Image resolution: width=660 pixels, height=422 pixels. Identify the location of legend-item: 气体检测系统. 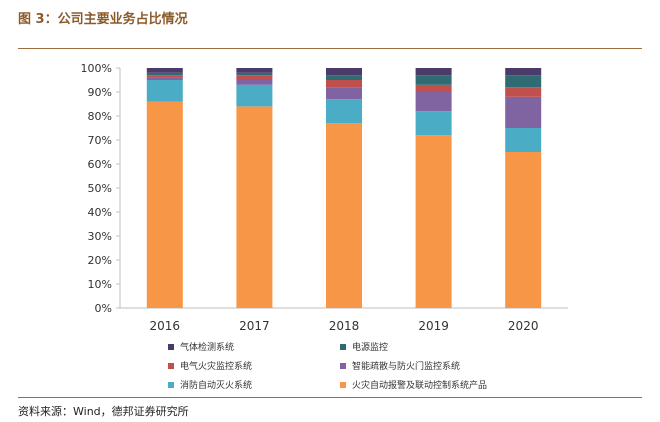
(201, 346).